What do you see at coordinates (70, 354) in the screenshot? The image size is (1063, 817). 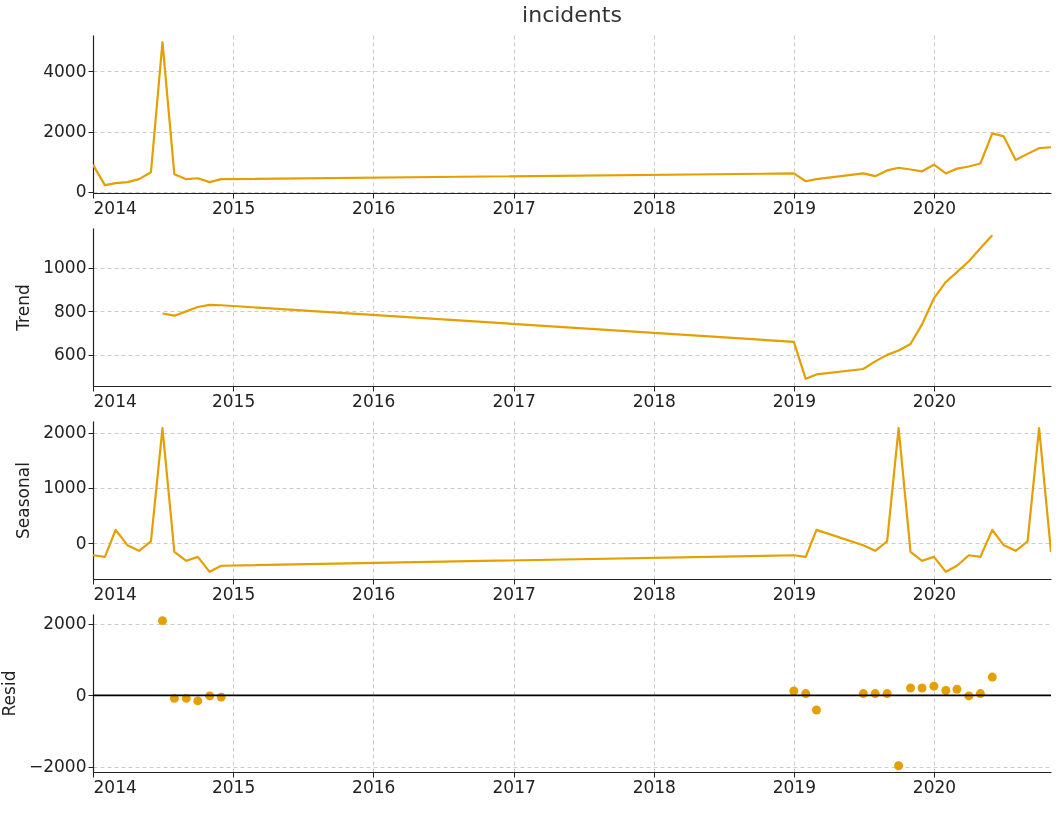 I see `y-tick-label: 600` at bounding box center [70, 354].